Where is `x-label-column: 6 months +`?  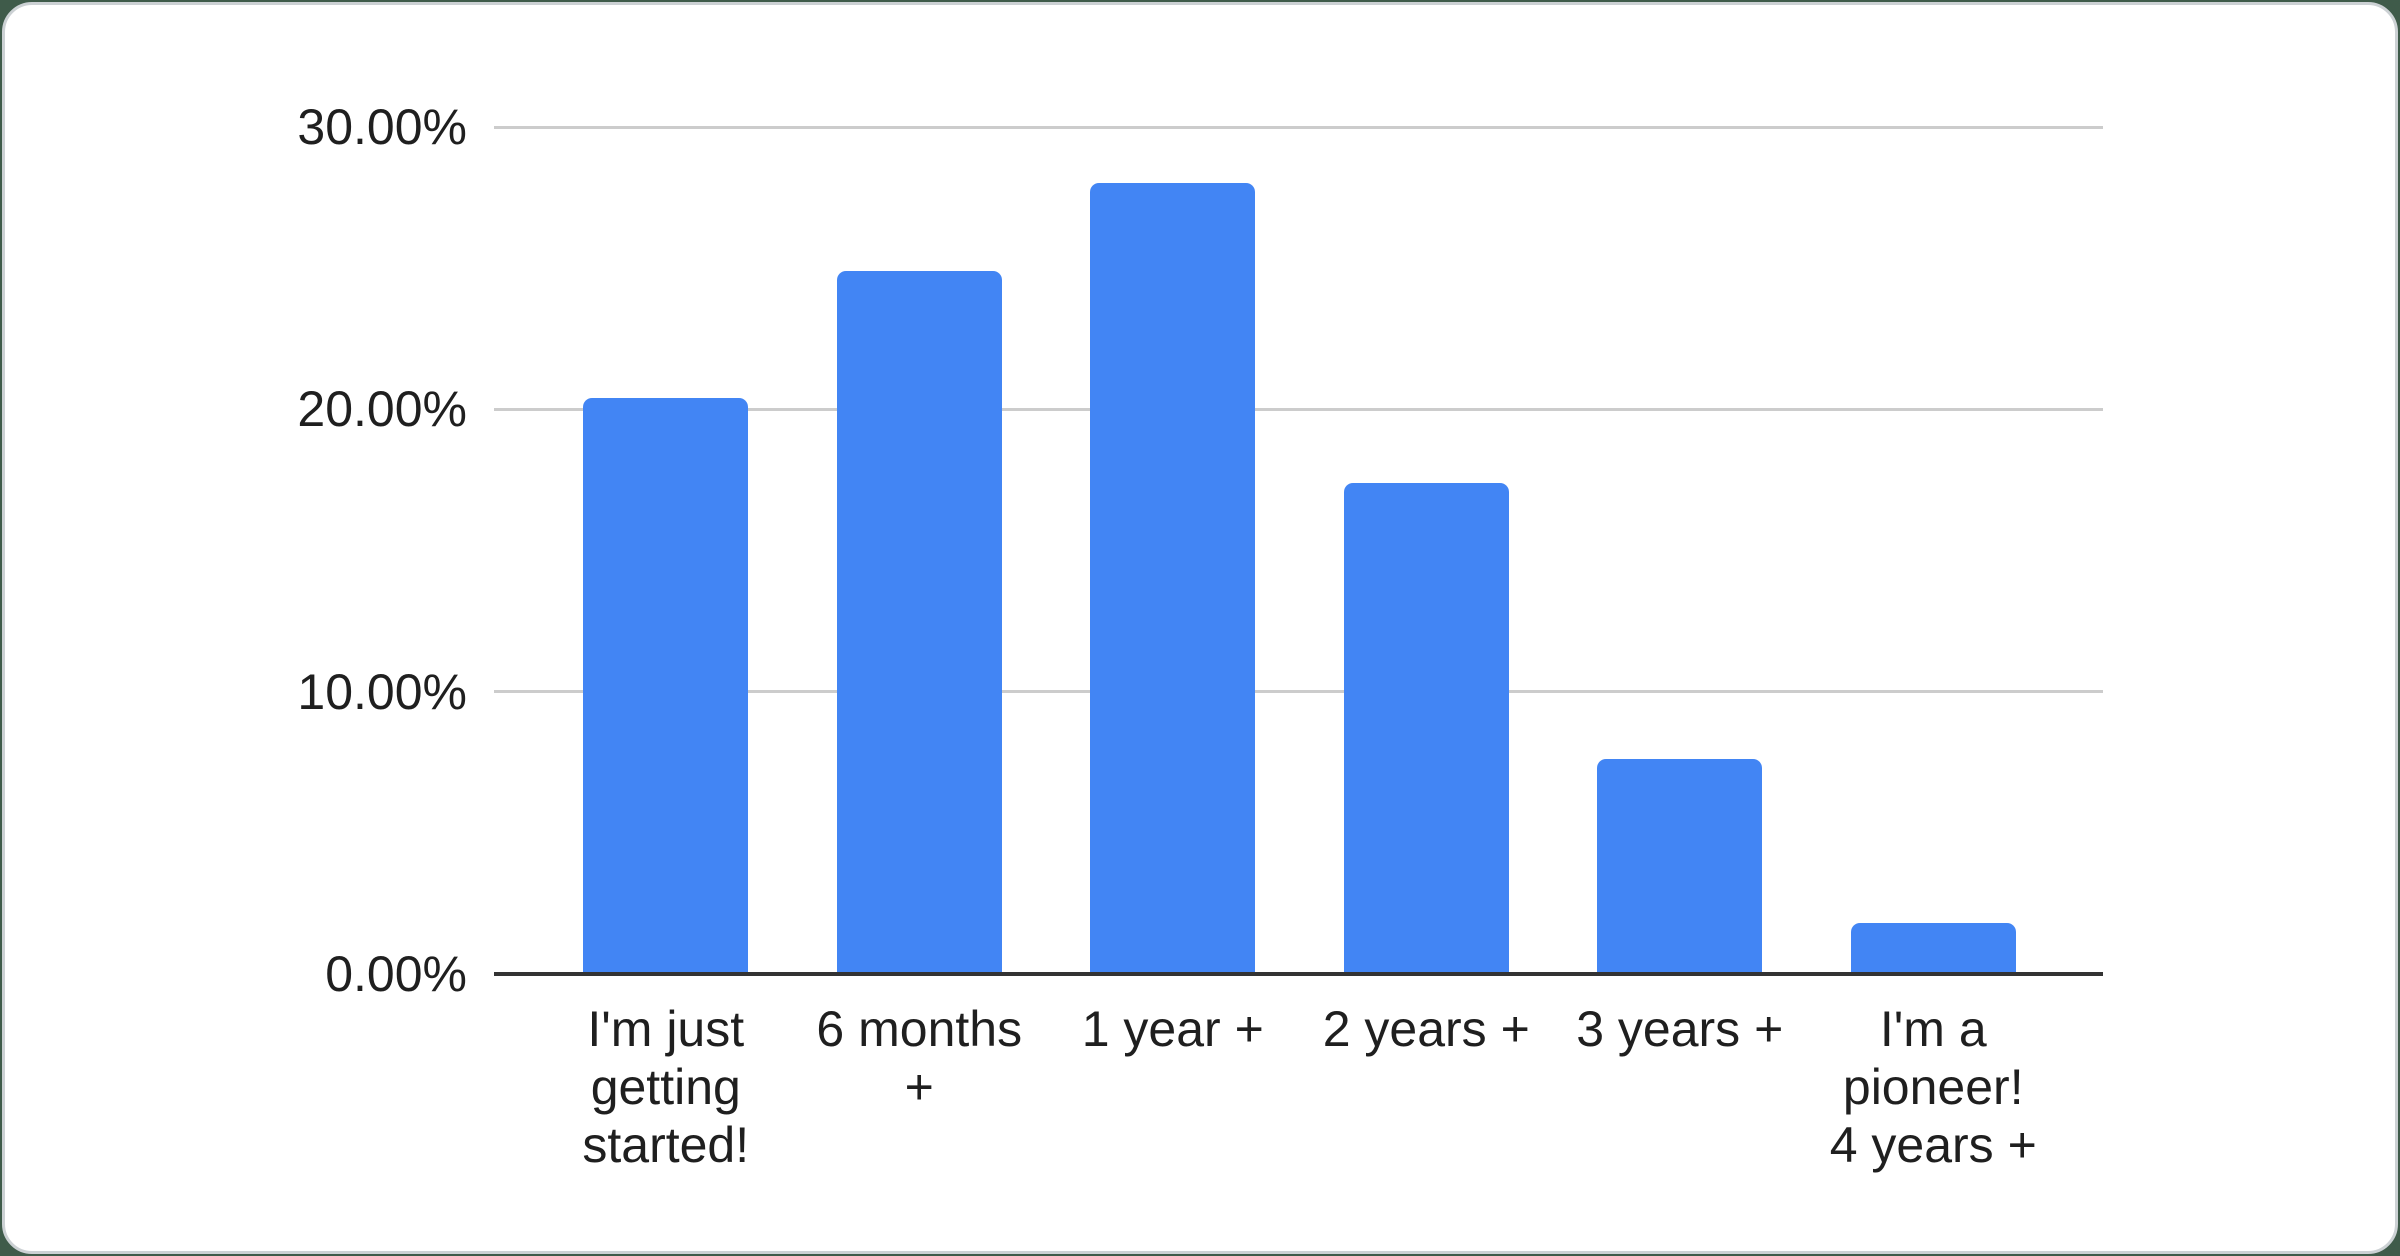 x-label-column: 6 months + is located at coordinates (920, 1087).